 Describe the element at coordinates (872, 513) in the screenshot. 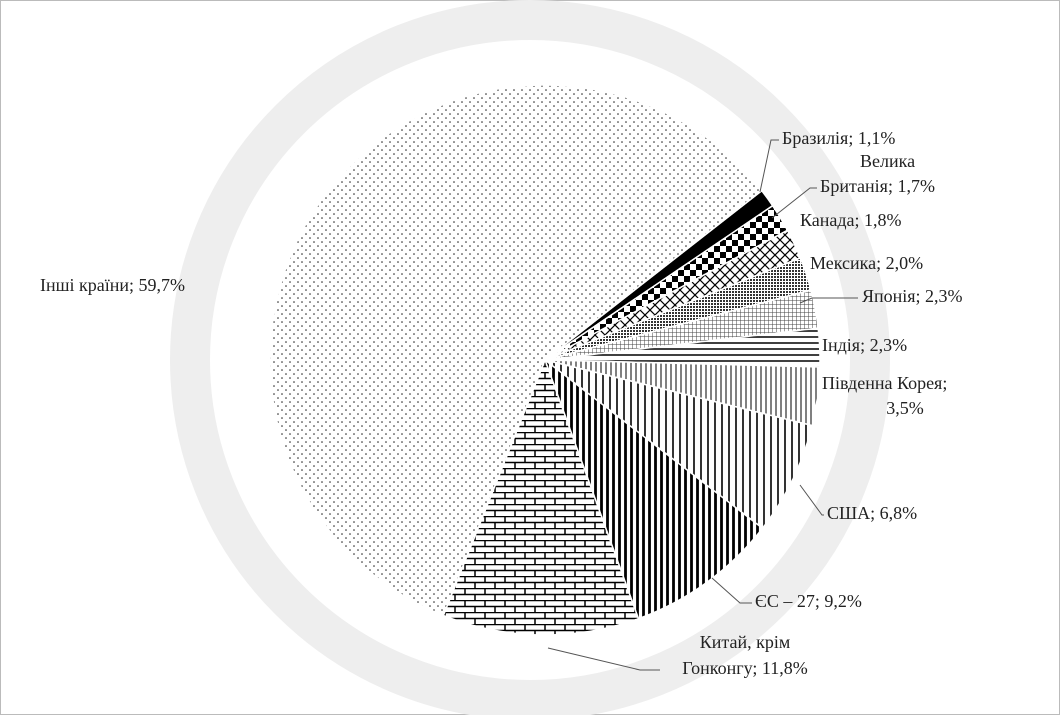

I see `data-label: США; 6,8%` at that location.